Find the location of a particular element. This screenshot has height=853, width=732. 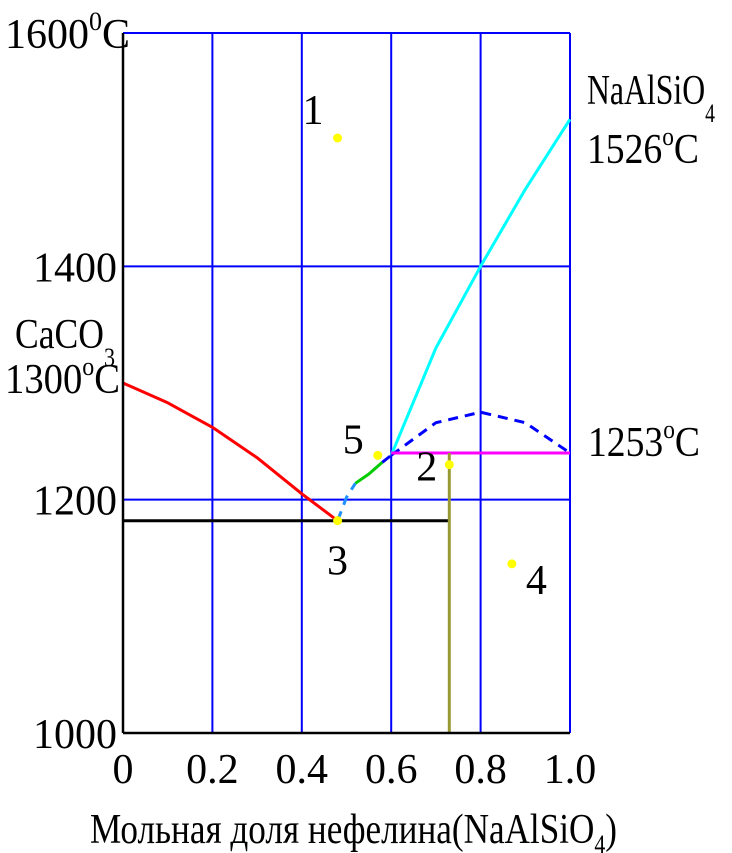

y-tick-sup: 0 is located at coordinates (95, 21).